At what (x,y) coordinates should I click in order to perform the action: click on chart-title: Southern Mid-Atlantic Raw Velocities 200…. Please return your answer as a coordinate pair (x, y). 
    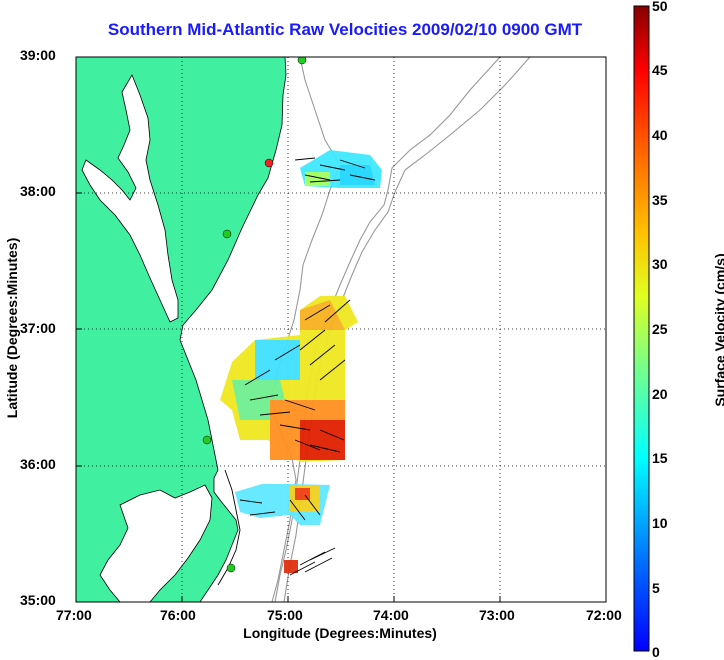
    Looking at the image, I should click on (345, 29).